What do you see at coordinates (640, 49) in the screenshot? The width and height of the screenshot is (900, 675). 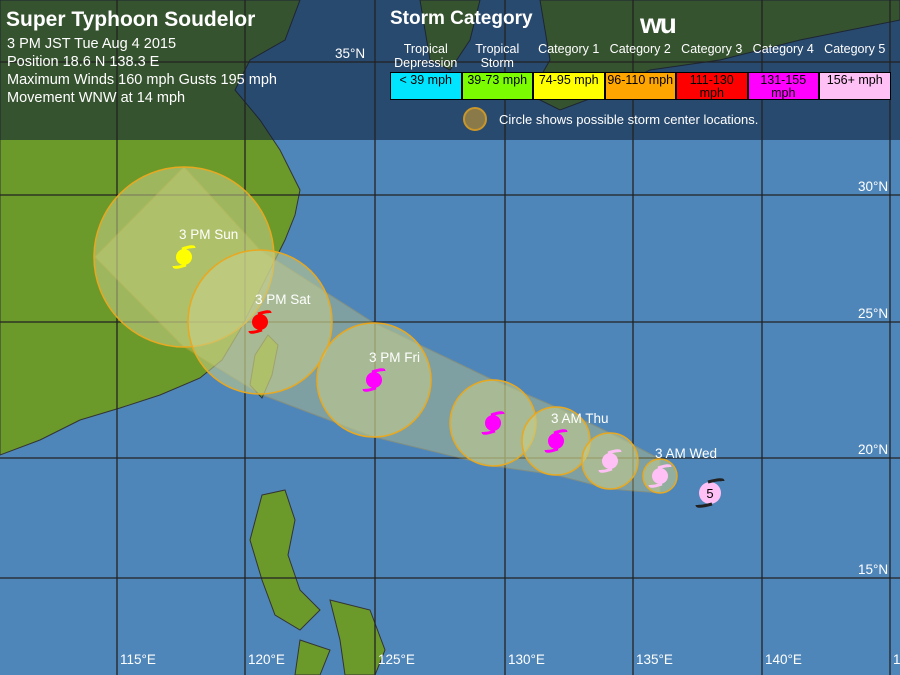 I see `legend-category-name: Category 2` at bounding box center [640, 49].